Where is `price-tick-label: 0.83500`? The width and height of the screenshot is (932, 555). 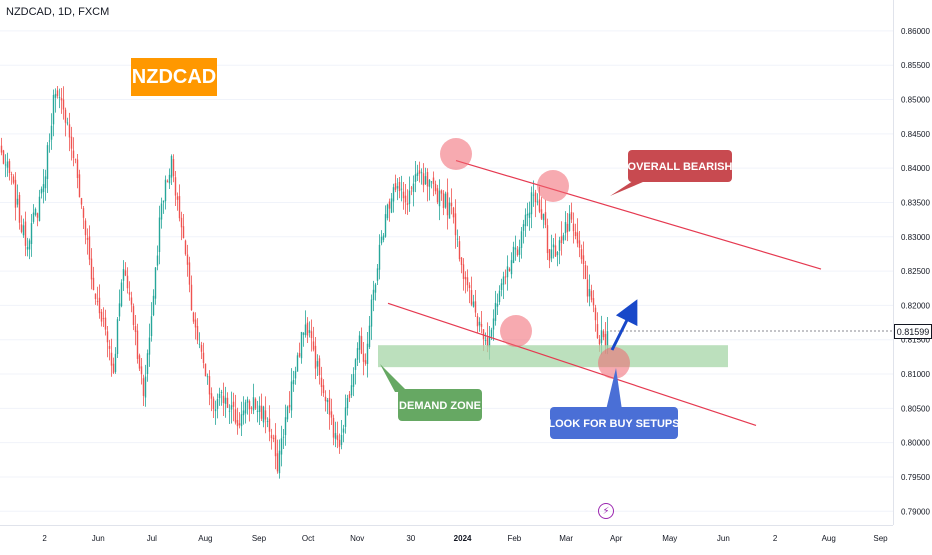
price-tick-label: 0.83500 is located at coordinates (915, 202).